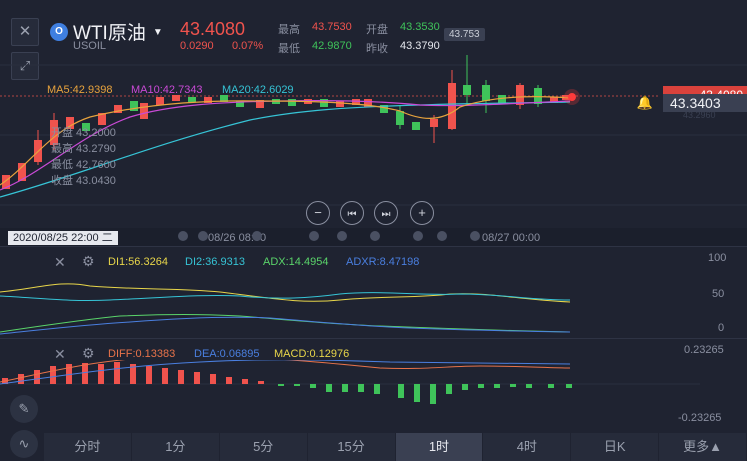  Describe the element at coordinates (704, 350) in the screenshot. I see `macd-scale-top: 0.23265` at that location.